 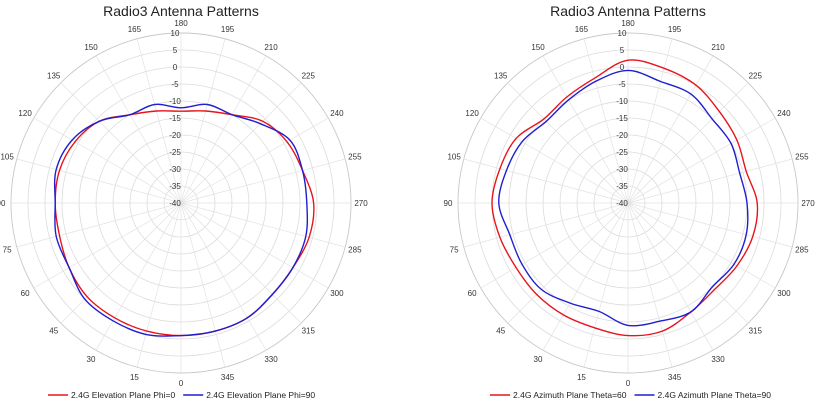 What do you see at coordinates (784, 113) in the screenshot?
I see `angle-tick-label: 240` at bounding box center [784, 113].